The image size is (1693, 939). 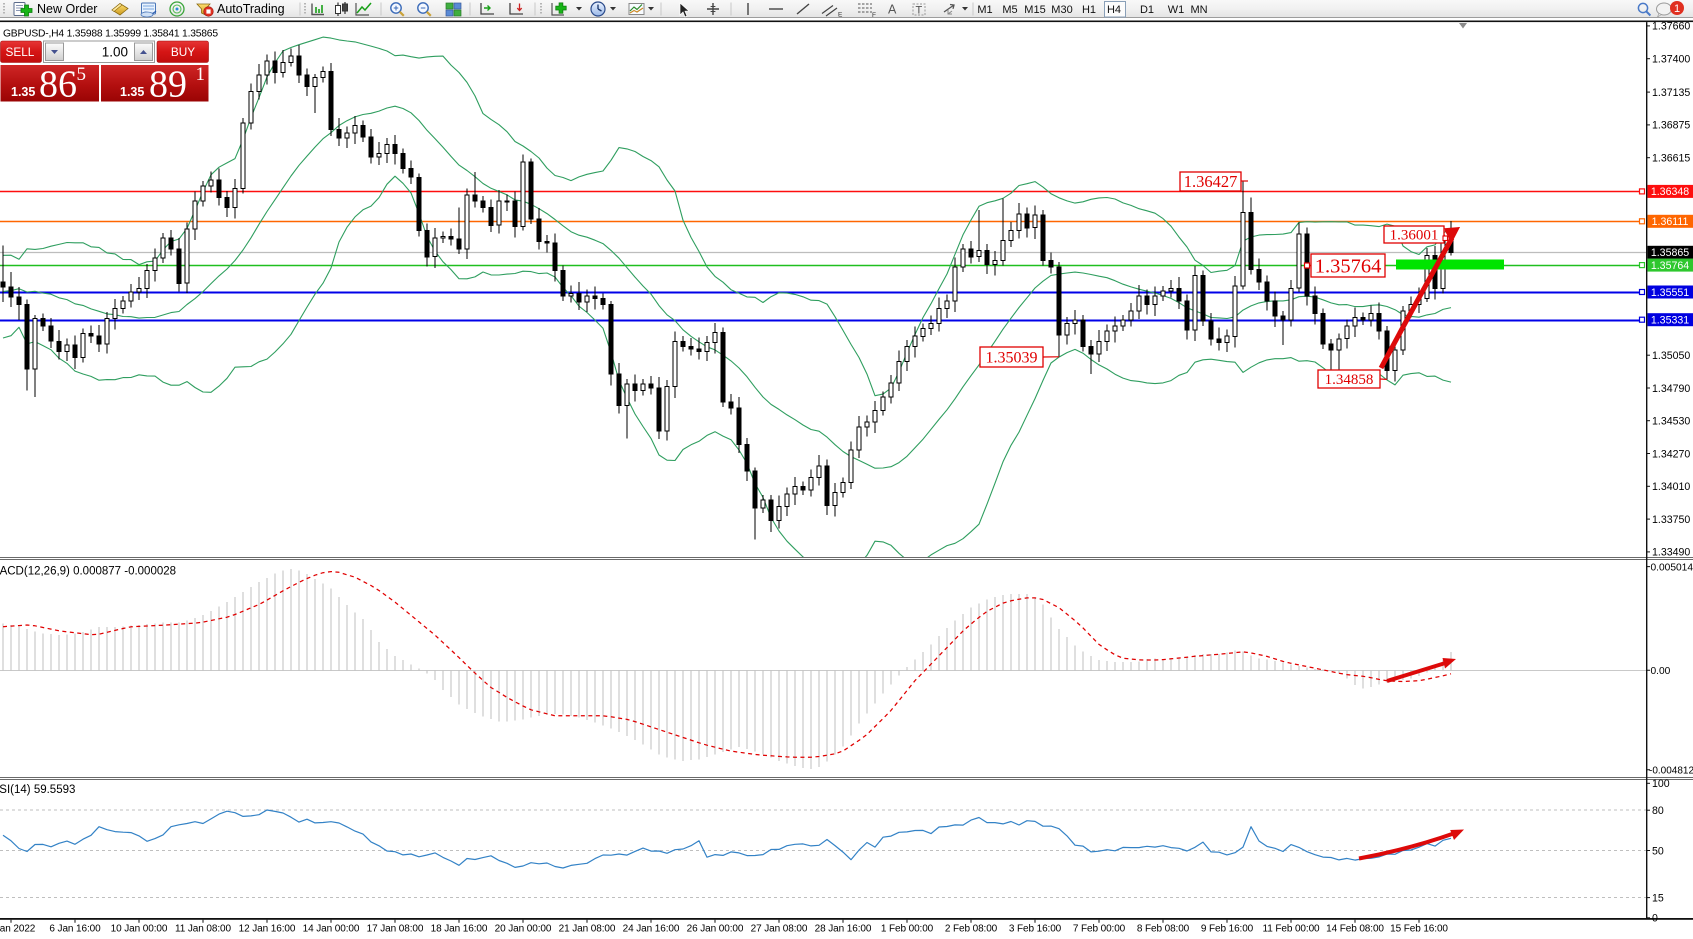 What do you see at coordinates (331, 929) in the screenshot?
I see `svg-text: 14 Jan 00:00` at bounding box center [331, 929].